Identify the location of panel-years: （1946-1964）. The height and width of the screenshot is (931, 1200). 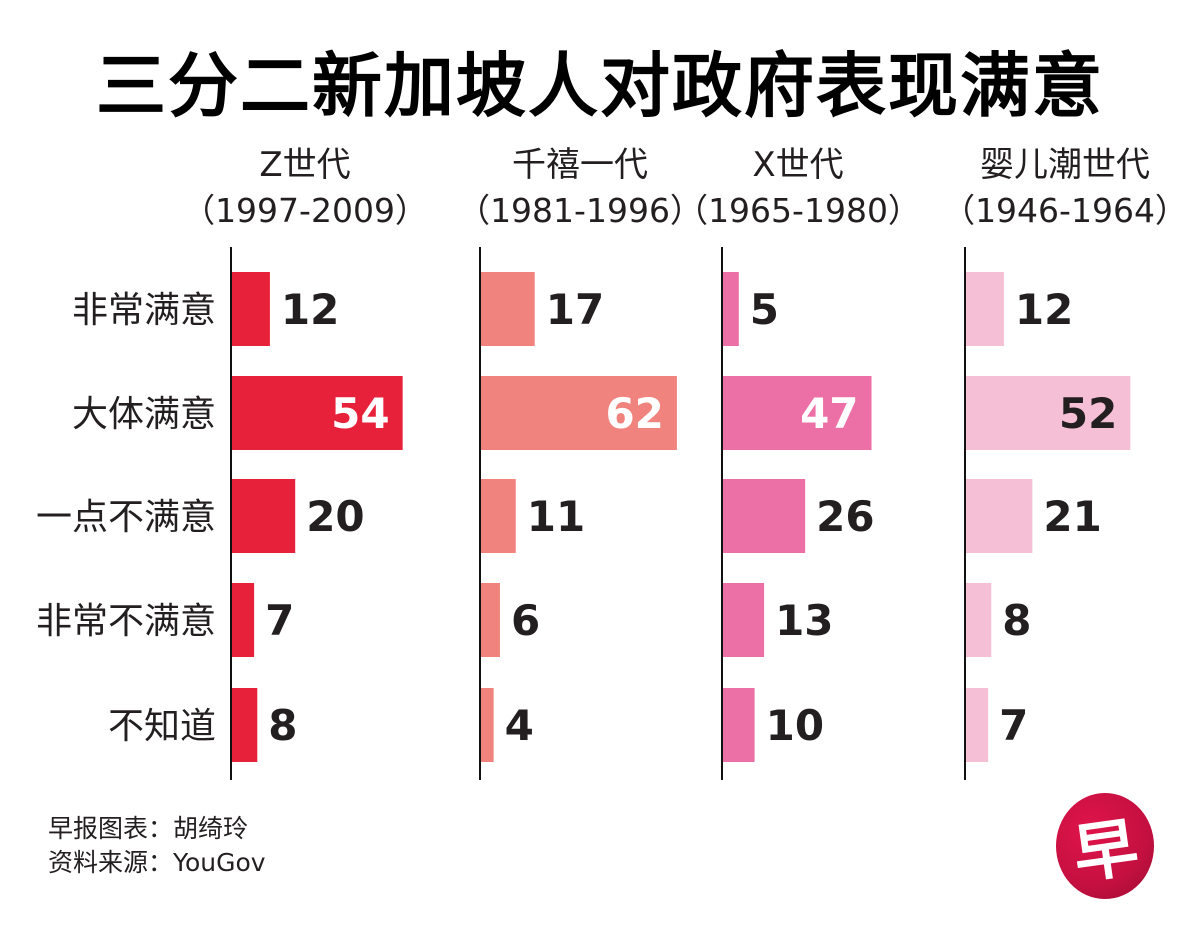
(1065, 210).